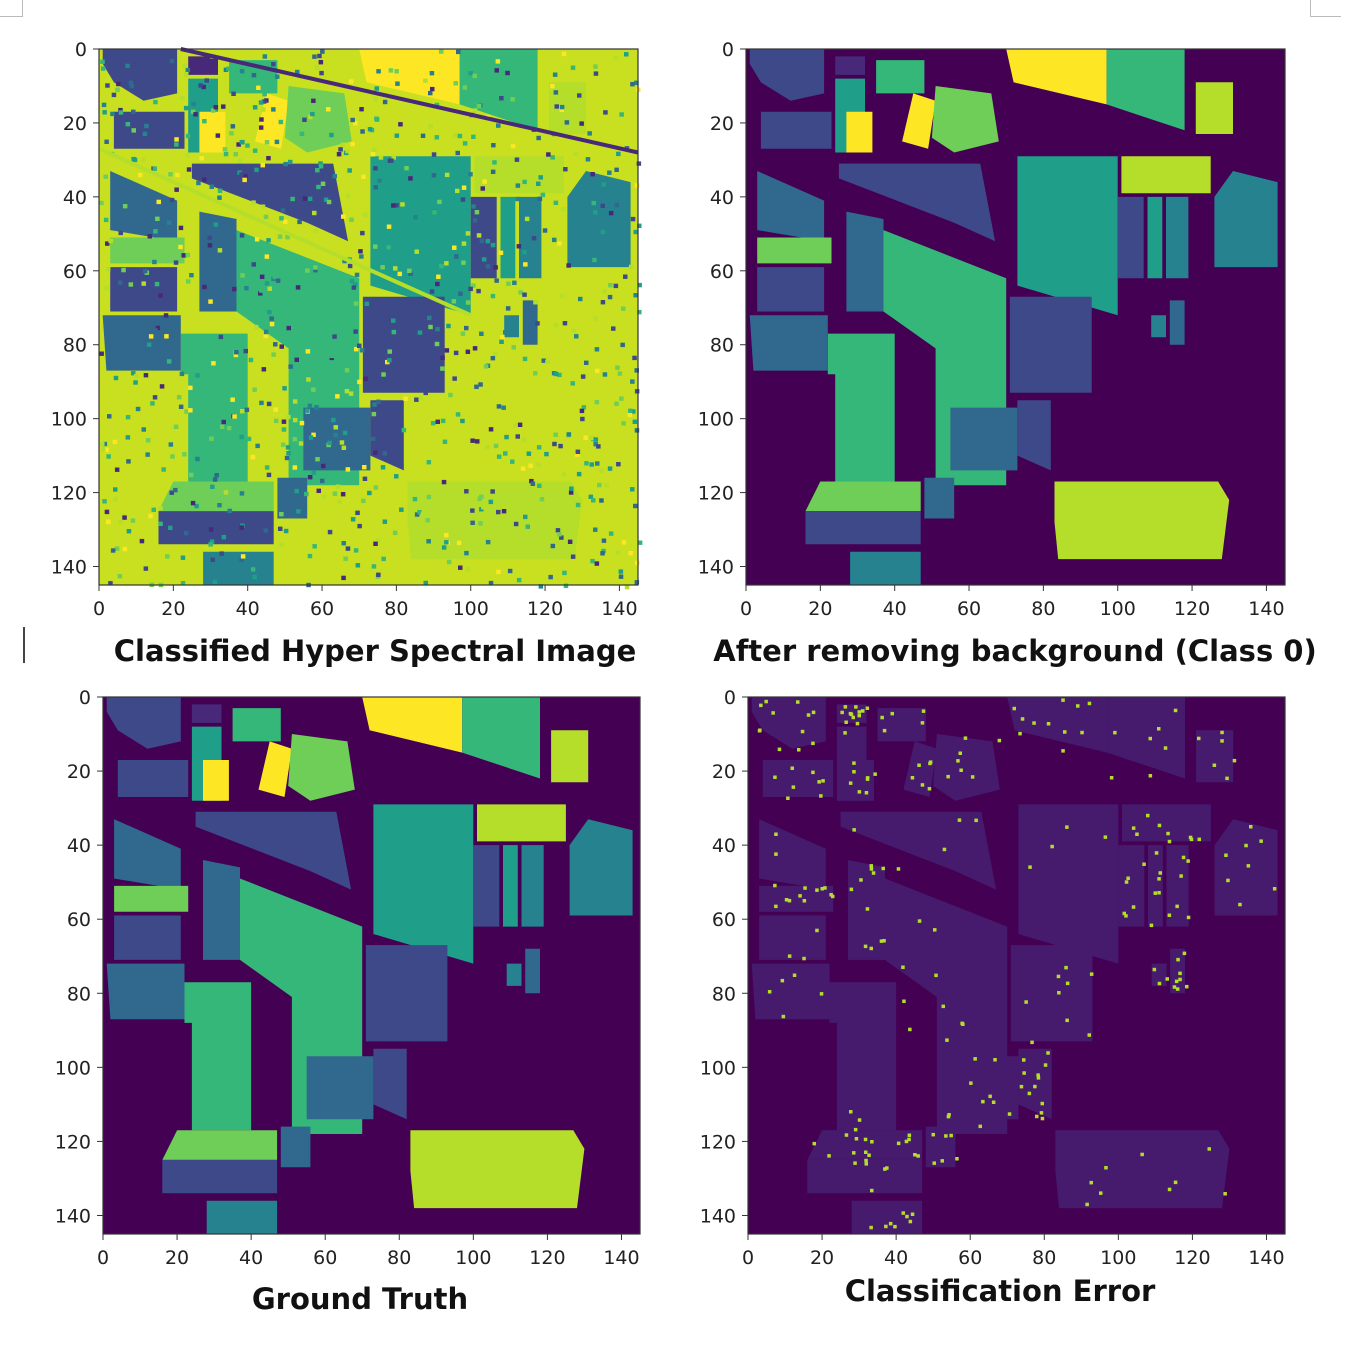 The image size is (1358, 1351). I want to click on y-tick-label: 140, so click(69, 568).